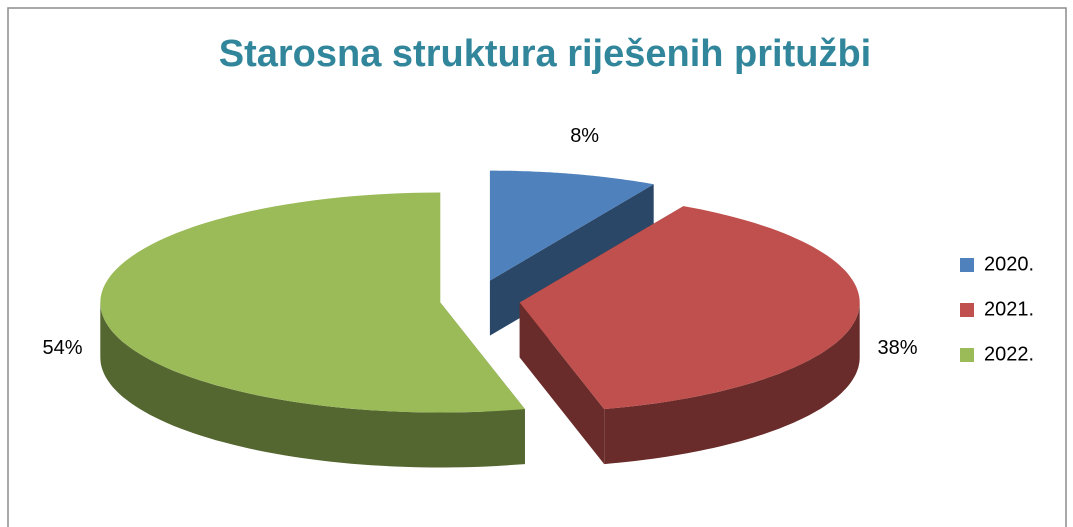  What do you see at coordinates (584, 136) in the screenshot?
I see `data-label: 8%` at bounding box center [584, 136].